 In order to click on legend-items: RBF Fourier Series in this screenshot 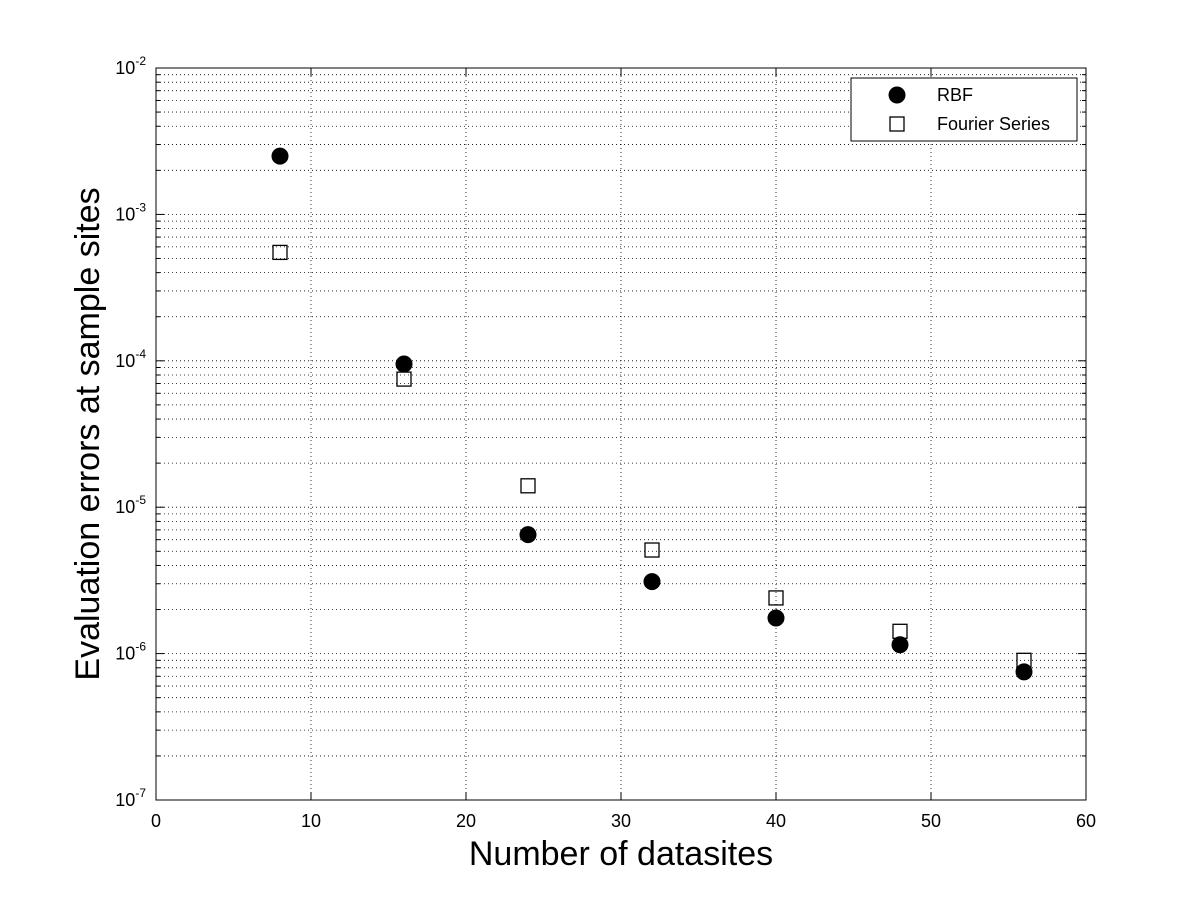, I will do `click(969, 109)`.